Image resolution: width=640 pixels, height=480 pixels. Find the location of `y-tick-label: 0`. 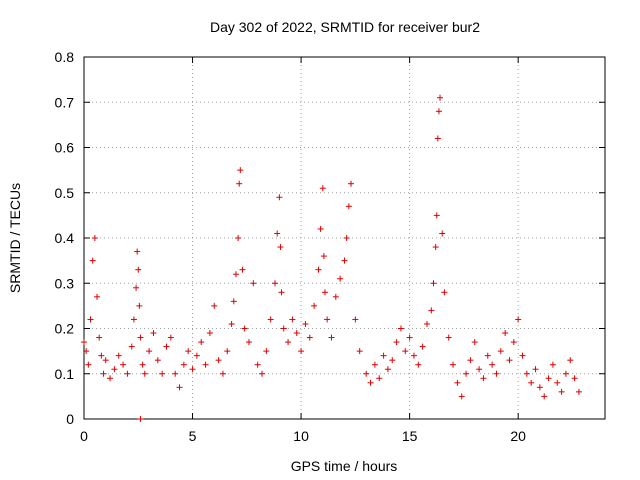

y-tick-label: 0 is located at coordinates (70, 419).